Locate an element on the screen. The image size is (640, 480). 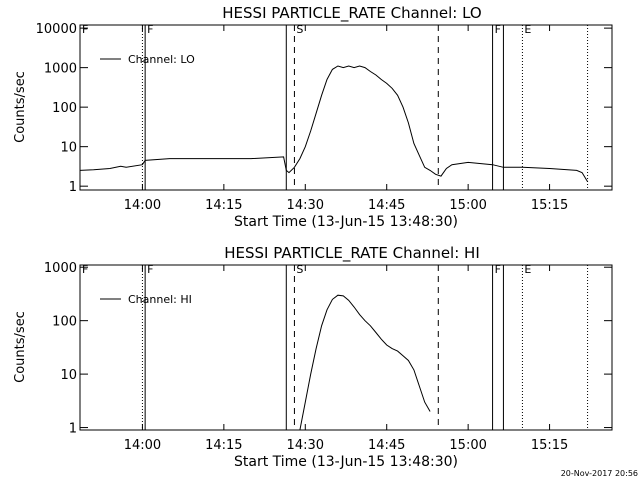
y-tick-label-hi-2: 100 is located at coordinates (64, 322).